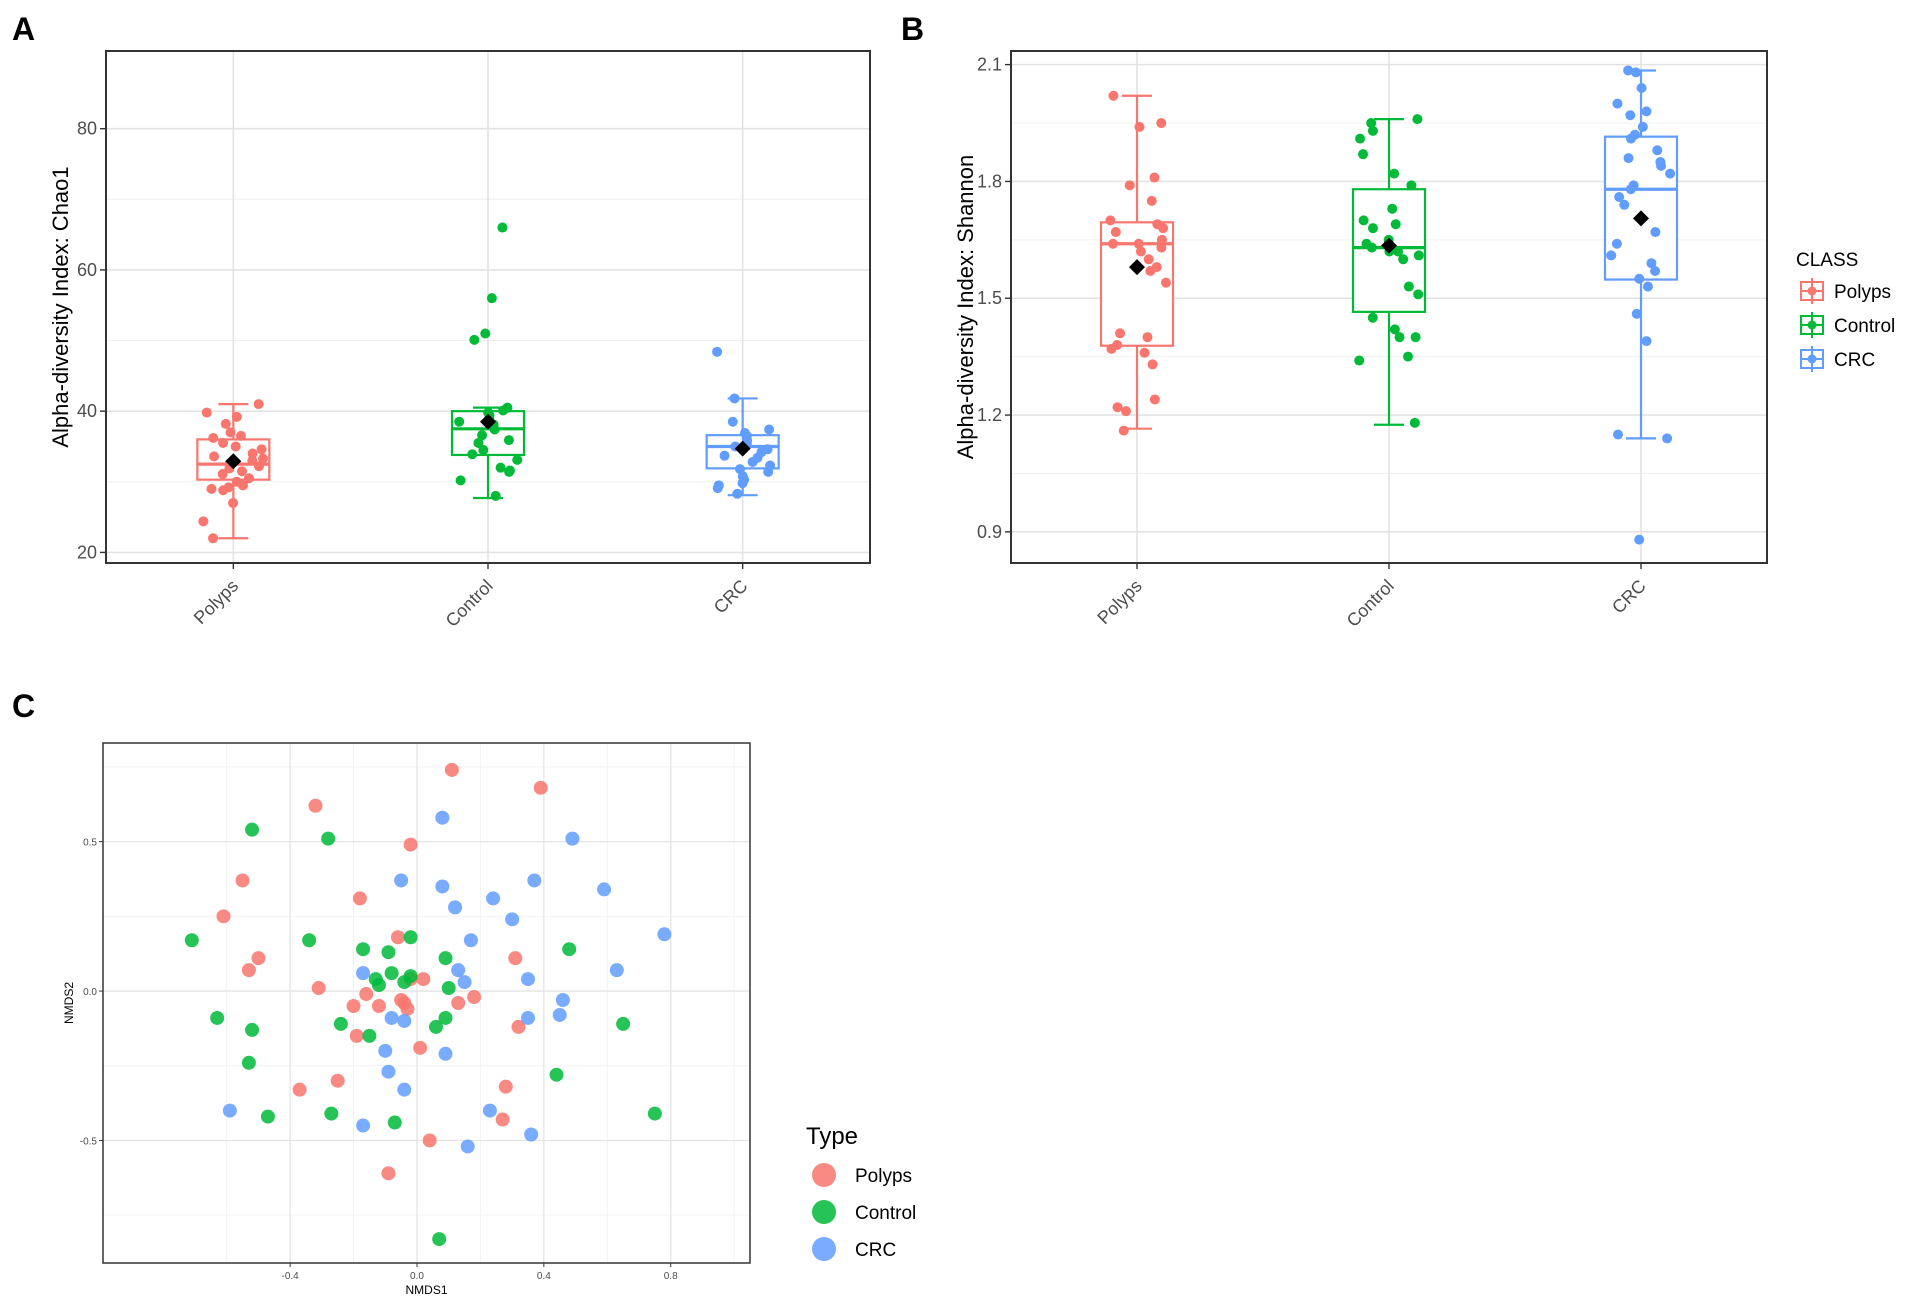  I want to click on legend-key-control, so click(1812, 325).